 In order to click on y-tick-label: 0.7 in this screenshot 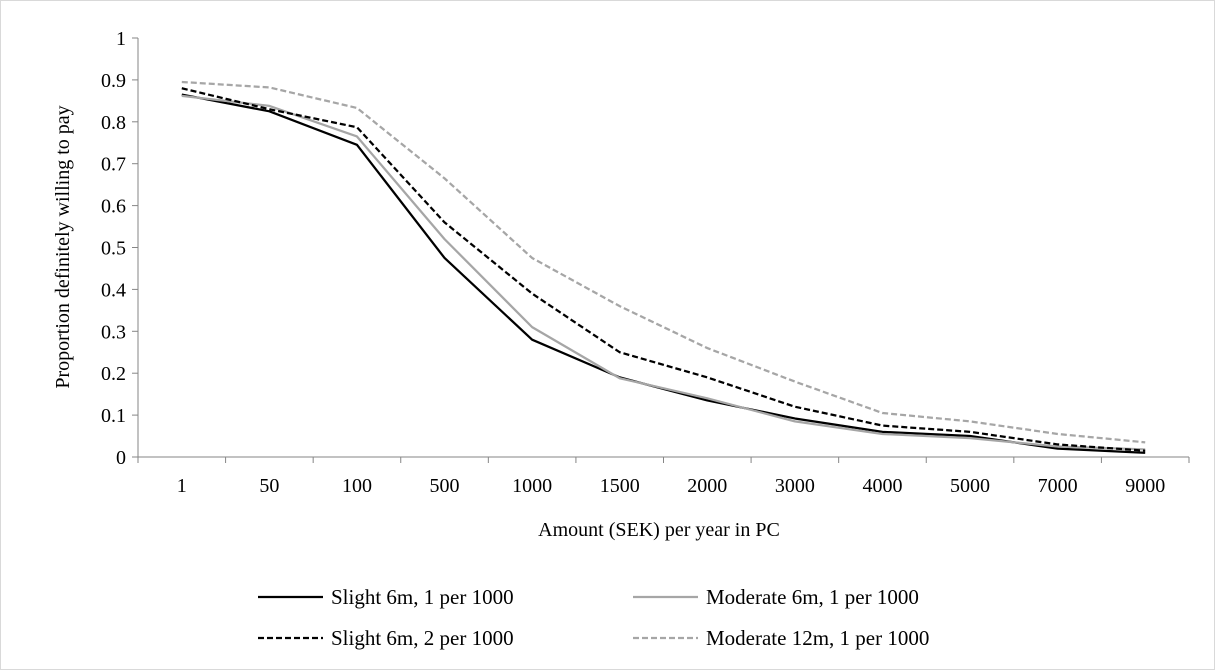, I will do `click(113, 165)`.